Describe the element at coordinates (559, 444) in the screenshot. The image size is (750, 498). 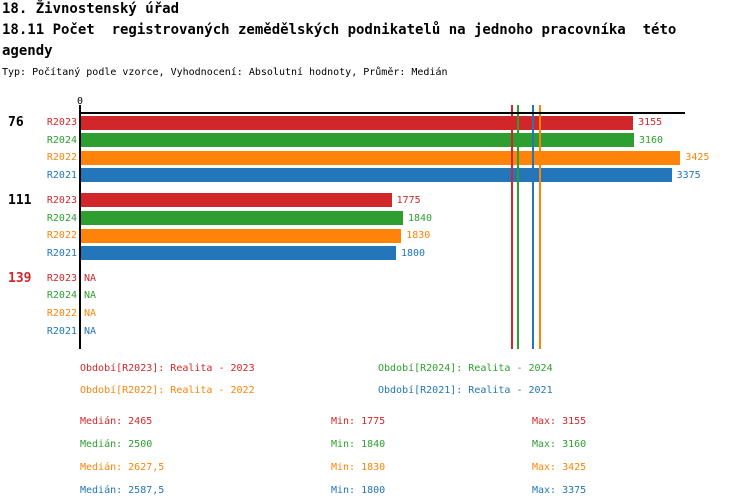
I see `stat-max-r2024: Max: 3160` at that location.